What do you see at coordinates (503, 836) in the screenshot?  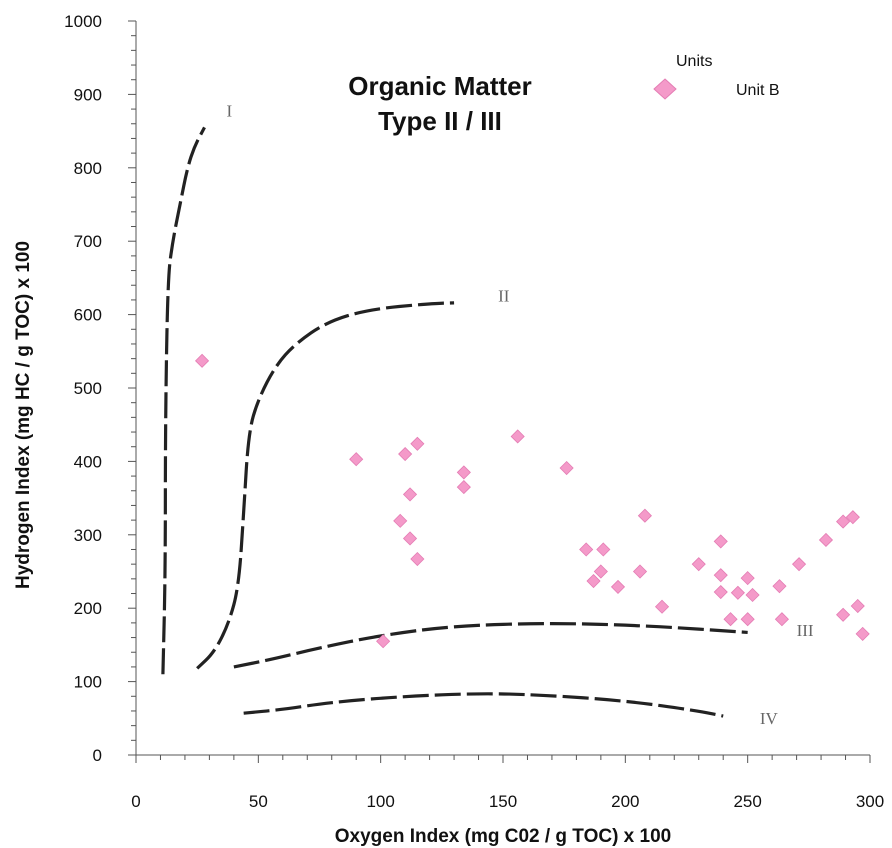 I see `x-axis-title: Oxygen Index (mg C02 / g TOC) x 100` at bounding box center [503, 836].